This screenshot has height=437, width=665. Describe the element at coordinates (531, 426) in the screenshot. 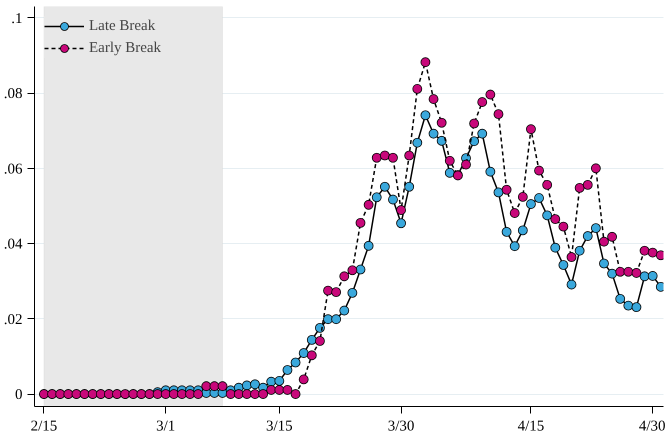

I see `x-tick-label: 4/15` at that location.